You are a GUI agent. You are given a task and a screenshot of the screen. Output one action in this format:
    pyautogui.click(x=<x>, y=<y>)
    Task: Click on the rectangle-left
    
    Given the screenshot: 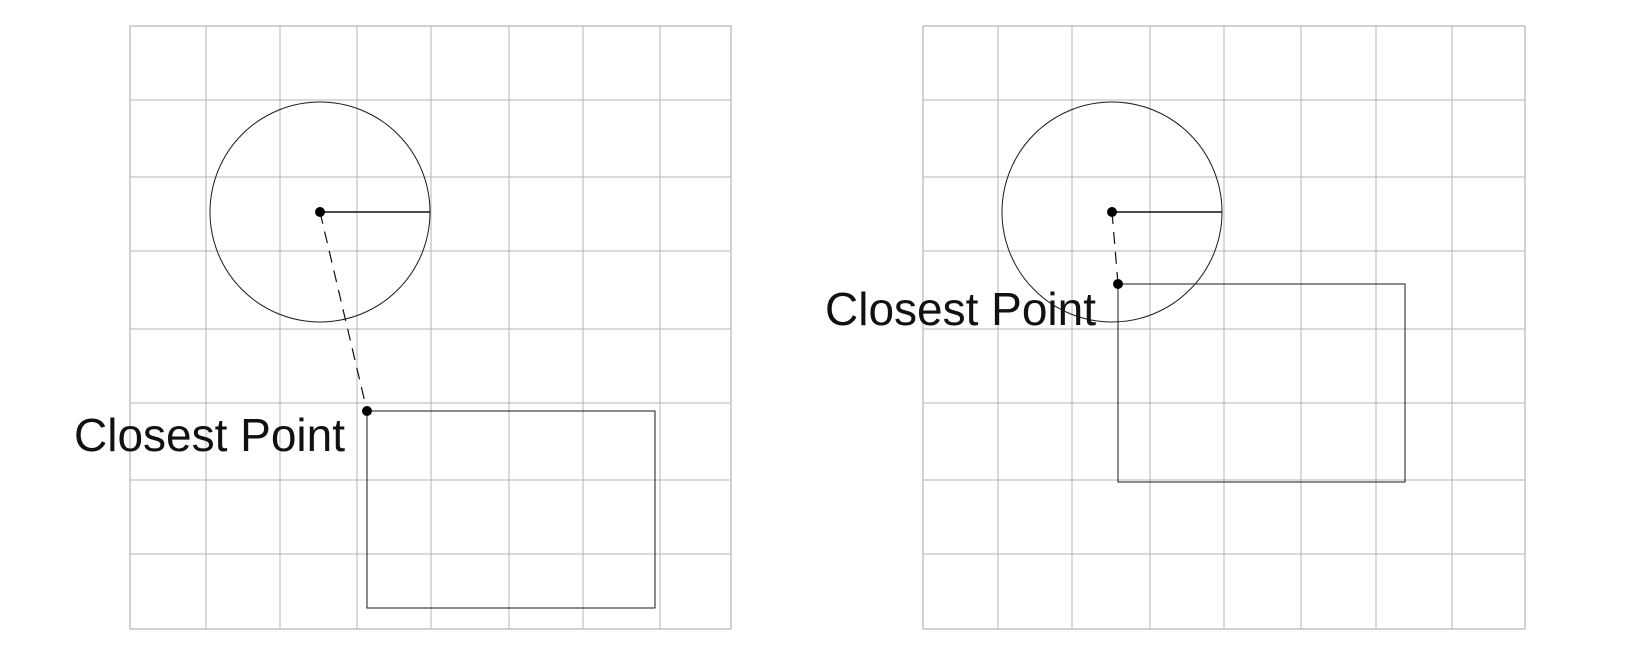 What is the action you would take?
    pyautogui.click(x=511, y=509)
    